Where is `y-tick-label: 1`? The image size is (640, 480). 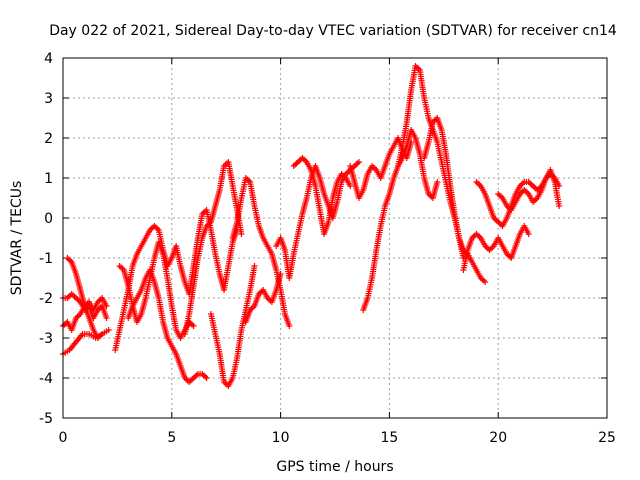
y-tick-label: 1 is located at coordinates (48, 179).